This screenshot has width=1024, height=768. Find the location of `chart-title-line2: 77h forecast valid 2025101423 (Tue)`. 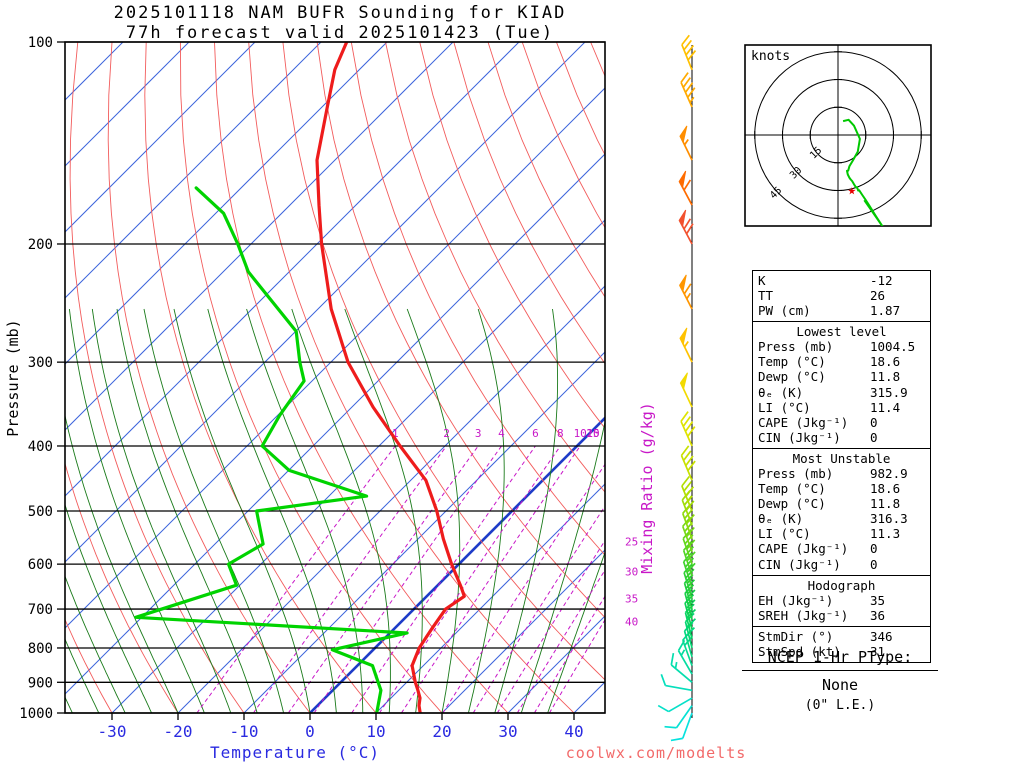

chart-title-line2: 77h forecast valid 2025101423 (Tue) is located at coordinates (340, 33).